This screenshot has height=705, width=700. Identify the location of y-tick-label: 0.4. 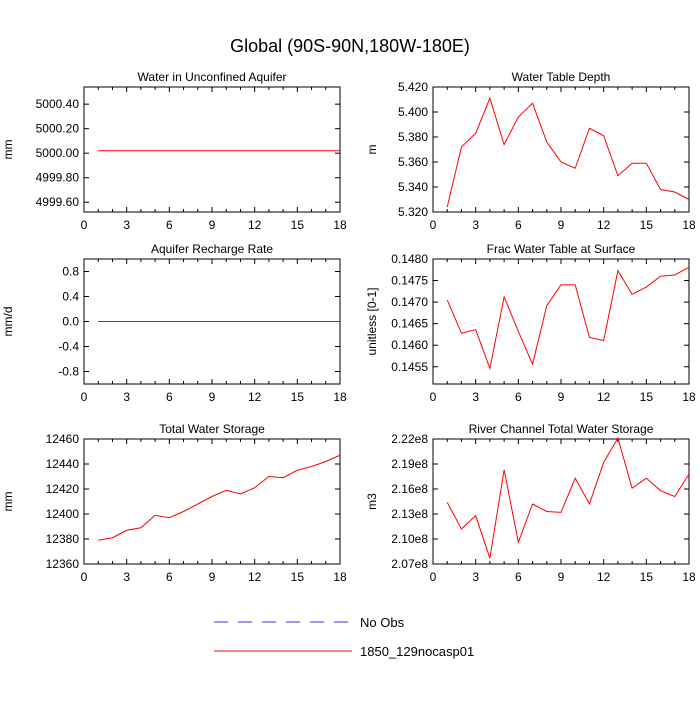
(70, 297).